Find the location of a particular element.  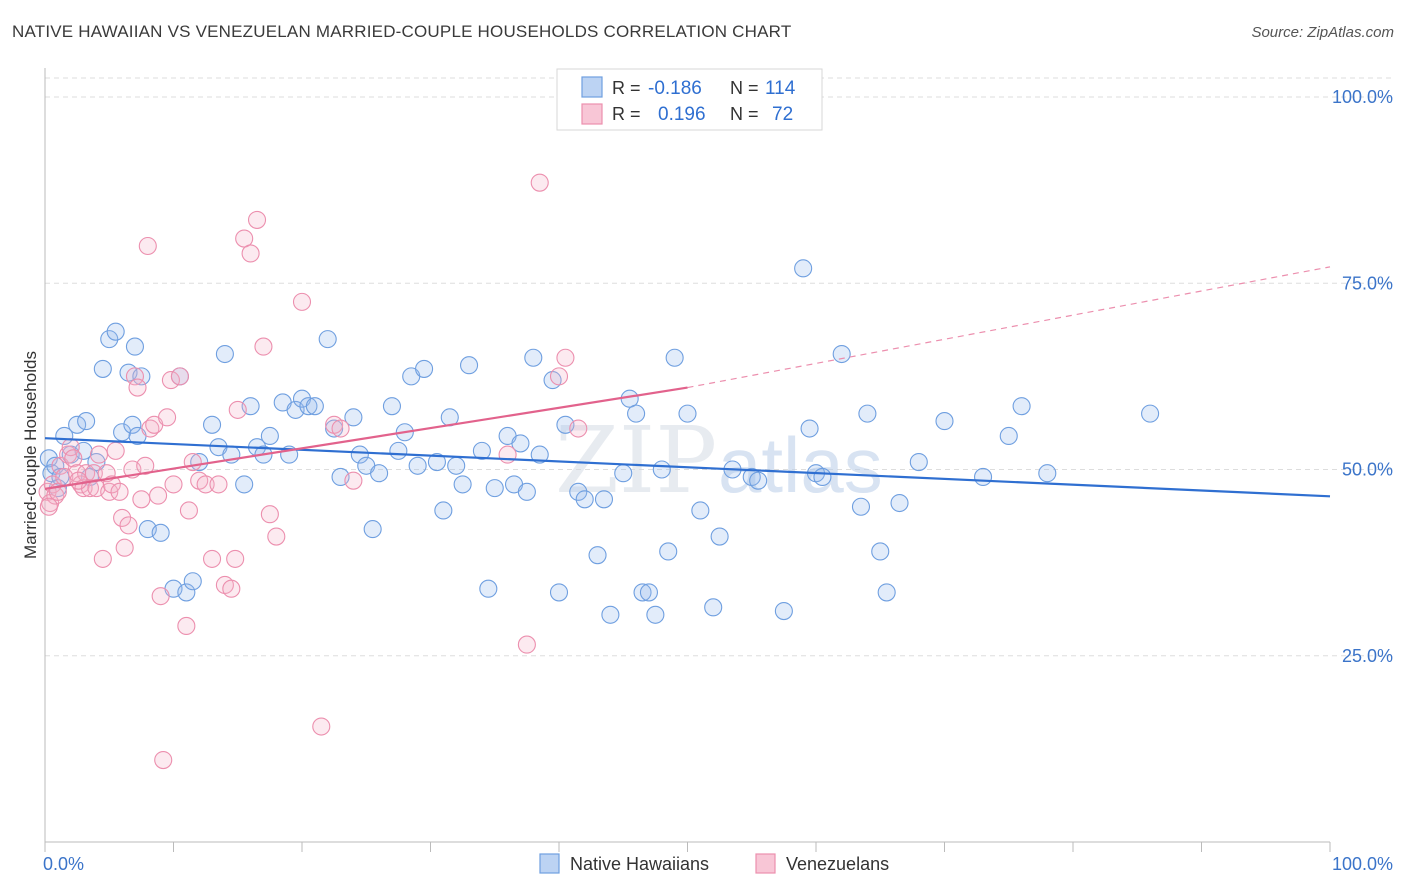

legend-n-value-1: 114 is located at coordinates (780, 88).